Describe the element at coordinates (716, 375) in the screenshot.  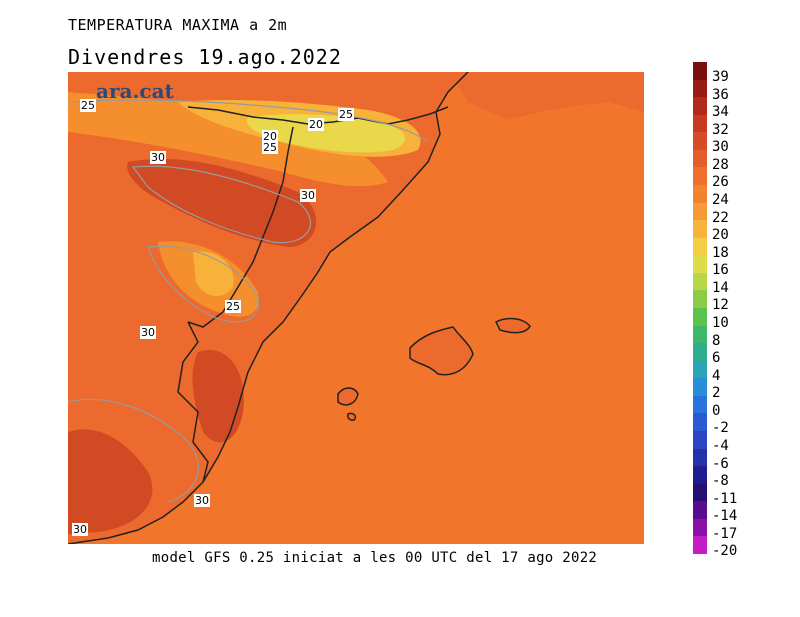
I see `colorbar-label: 4` at that location.